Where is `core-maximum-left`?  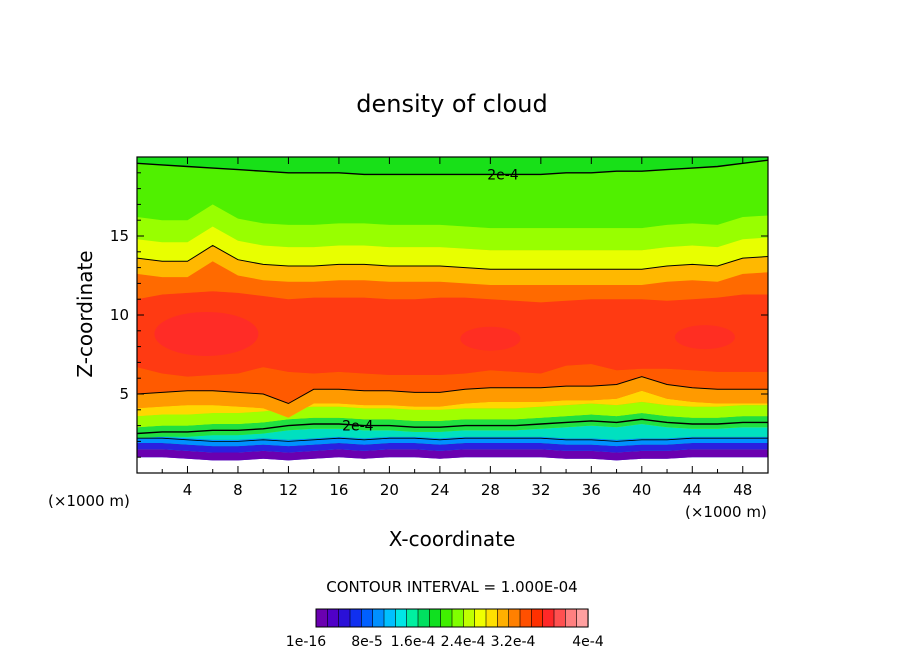
core-maximum-left is located at coordinates (206, 333).